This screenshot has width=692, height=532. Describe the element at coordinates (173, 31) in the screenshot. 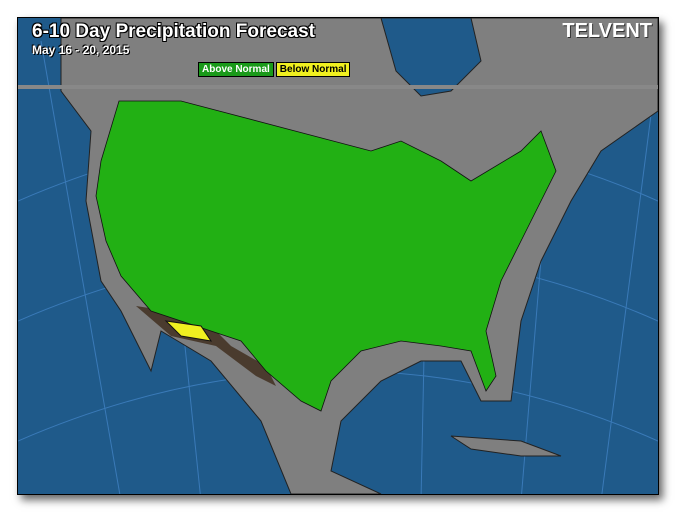

I see `map-title: 6-10 Day Precipitation Forecast` at that location.